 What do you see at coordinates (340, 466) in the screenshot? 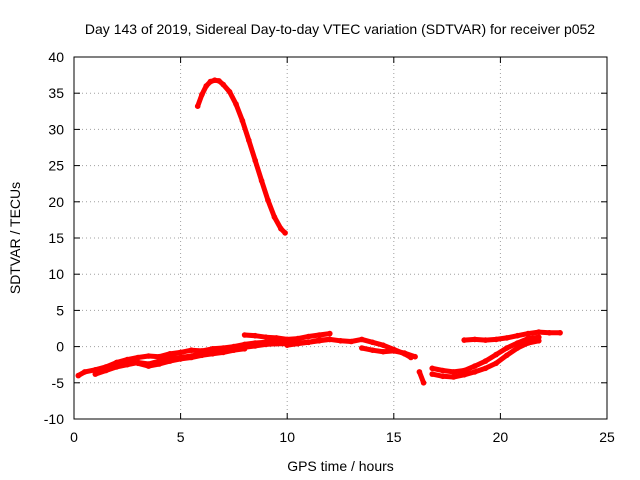
I see `x-axis-label: GPS time / hours` at bounding box center [340, 466].